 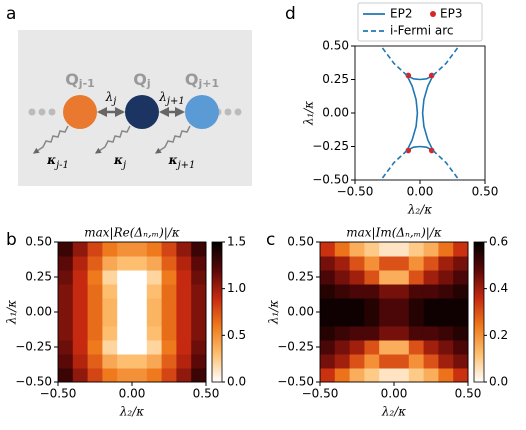 I want to click on coupling-label: λj, so click(x=111, y=98).